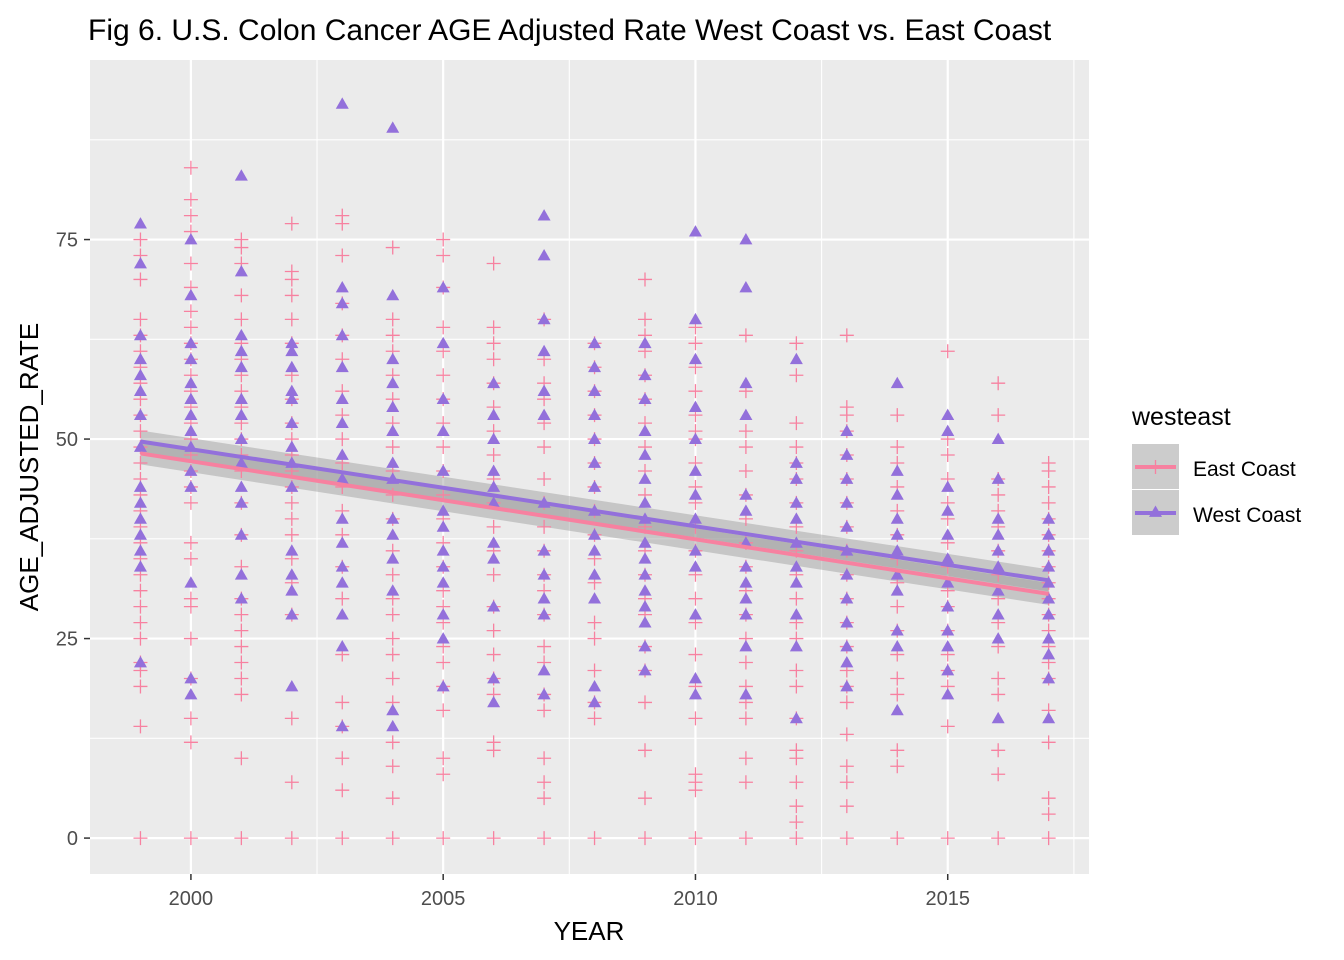 The image size is (1344, 960). I want to click on x-tick-label: 2015, so click(947, 899).